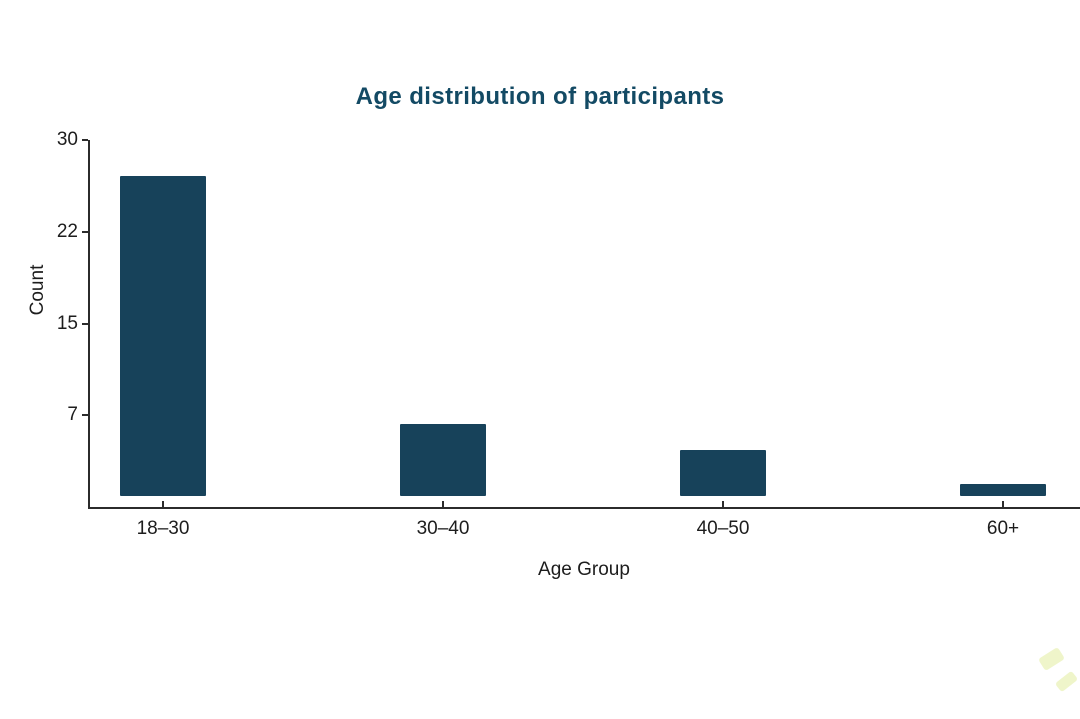  Describe the element at coordinates (37, 290) in the screenshot. I see `y-axis-title: Count` at that location.